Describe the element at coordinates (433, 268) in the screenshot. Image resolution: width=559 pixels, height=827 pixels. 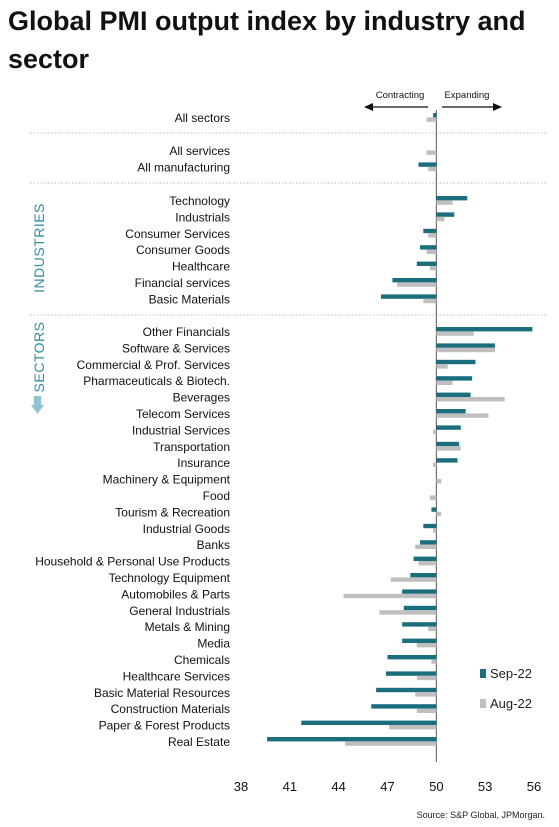
I see `bar-aug-healthcare` at that location.